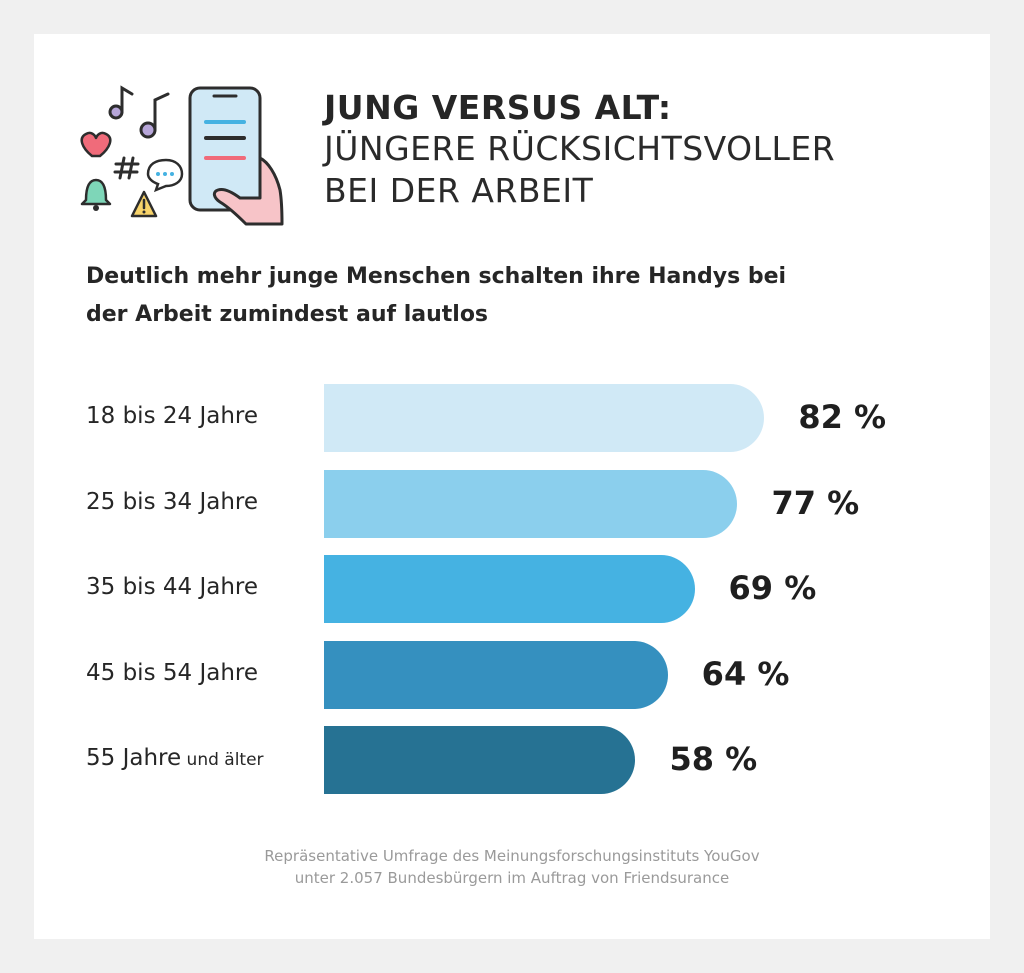 The width and height of the screenshot is (1024, 973). What do you see at coordinates (713, 759) in the screenshot?
I see `value-label: 58 %` at bounding box center [713, 759].